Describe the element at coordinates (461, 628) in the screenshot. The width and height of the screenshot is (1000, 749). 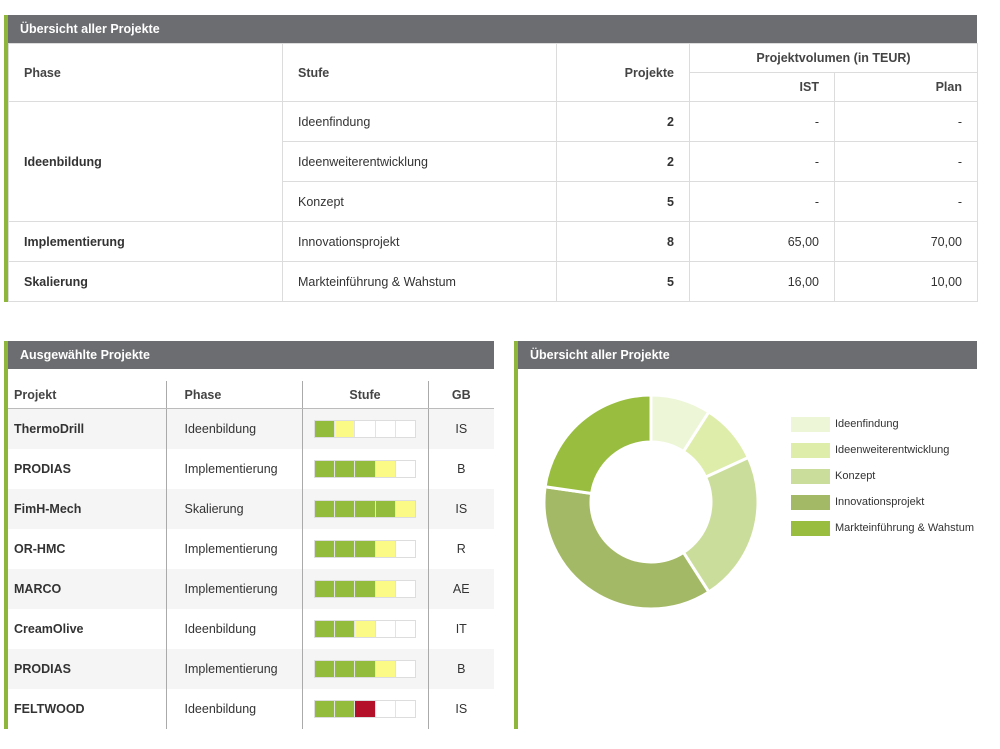
I see `project-gb: IT` at that location.